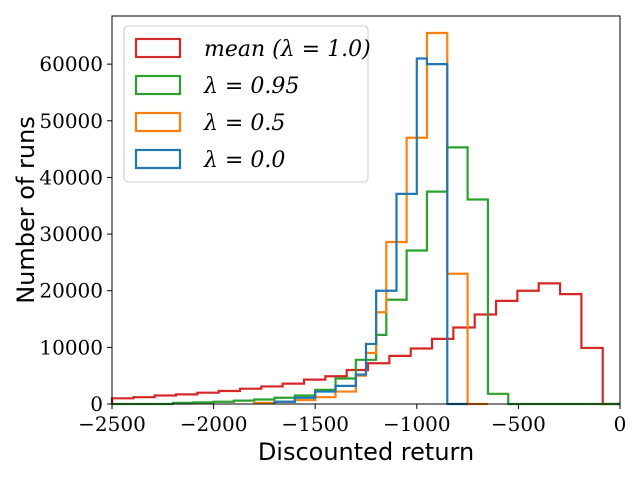 The image size is (640, 480). I want to click on x-axis: −2500 −2000 −1500 −1000 −500 0, so click(352, 420).